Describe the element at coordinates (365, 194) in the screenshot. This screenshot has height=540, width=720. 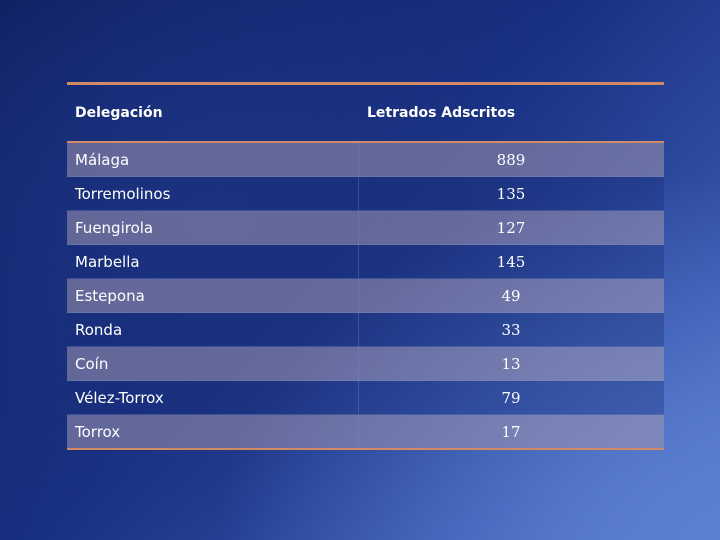
I see `table-row: Torremolinos 135` at that location.